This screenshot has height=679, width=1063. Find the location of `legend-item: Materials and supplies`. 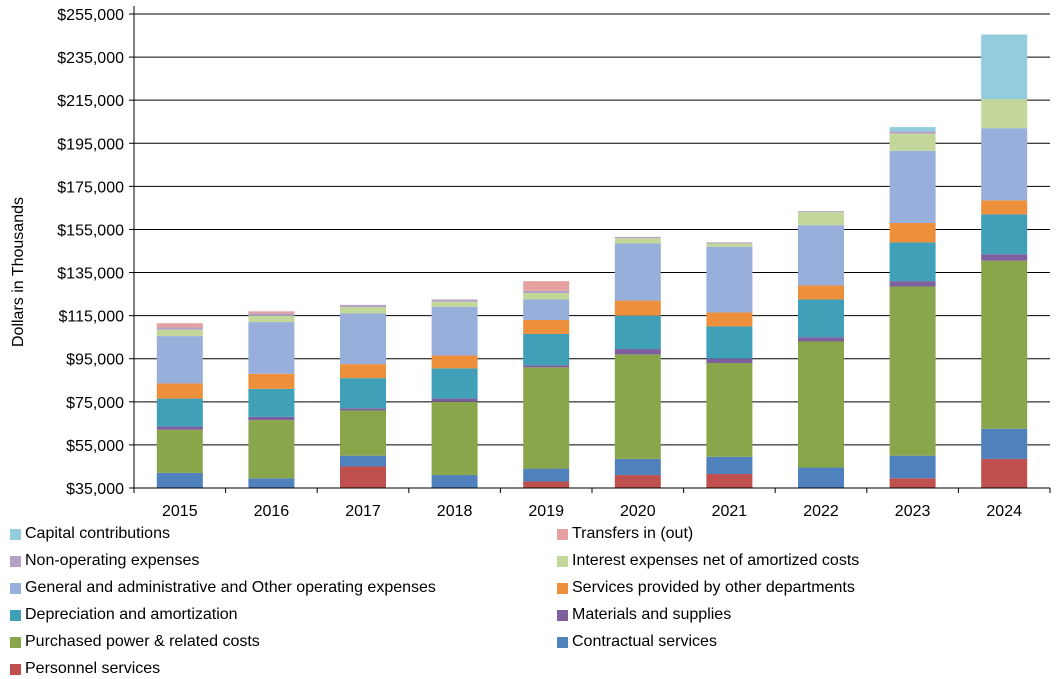

legend-item: Materials and supplies is located at coordinates (644, 615).